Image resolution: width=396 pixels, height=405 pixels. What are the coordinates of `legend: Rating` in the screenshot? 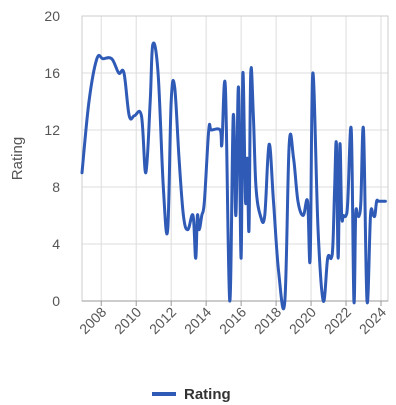 It's located at (191, 394).